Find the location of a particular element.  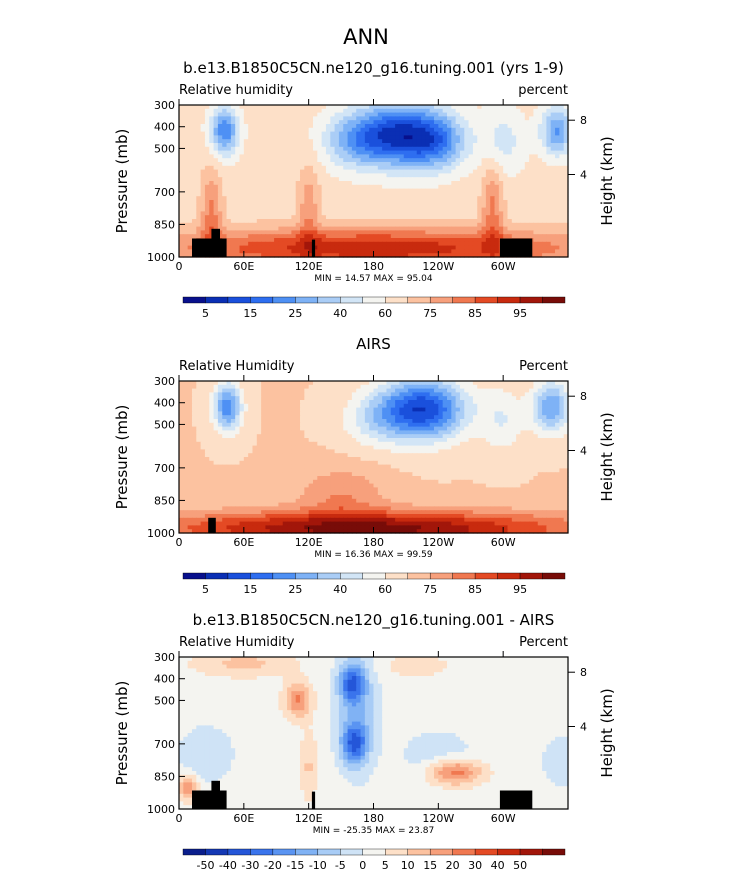

figure-title: ANN is located at coordinates (366, 37).